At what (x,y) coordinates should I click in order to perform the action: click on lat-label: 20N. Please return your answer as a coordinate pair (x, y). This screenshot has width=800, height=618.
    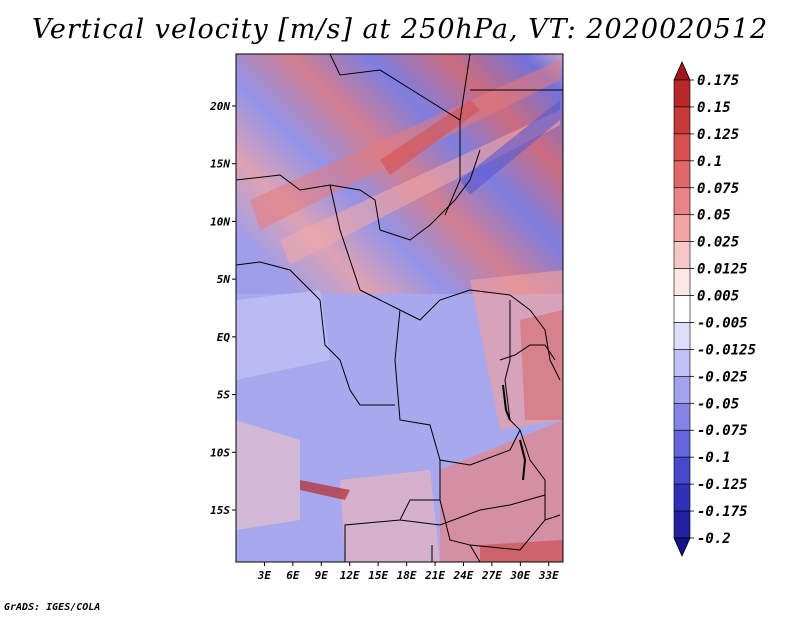
    Looking at the image, I should click on (219, 106).